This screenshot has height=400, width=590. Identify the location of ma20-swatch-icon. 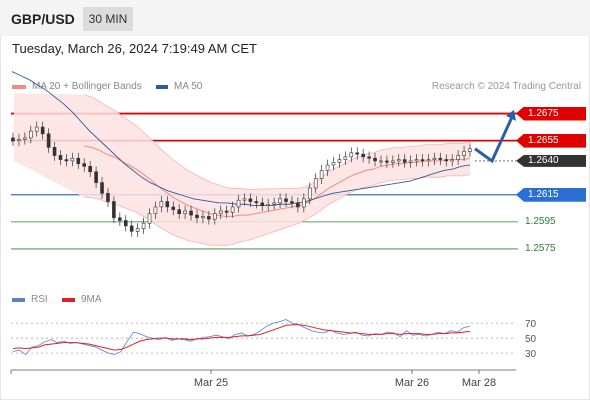
(19, 86).